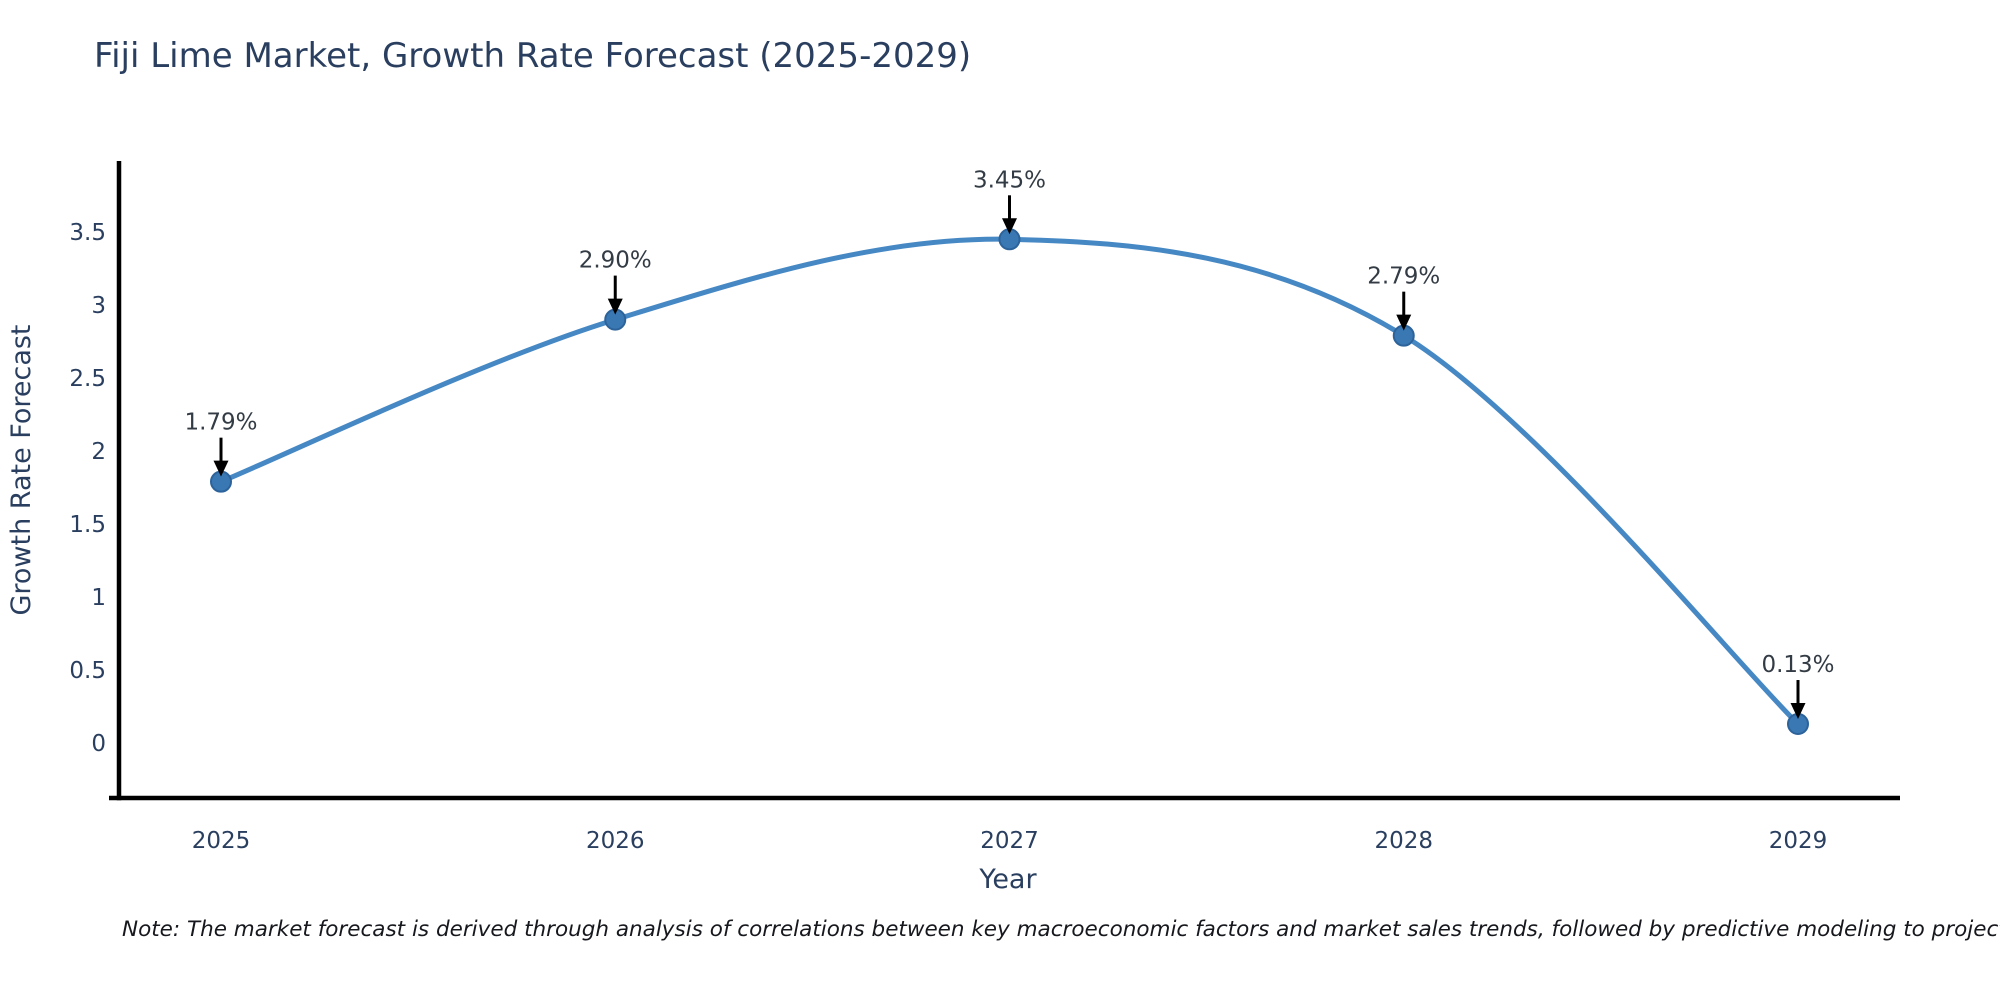  I want to click on point-annotation-label: 2.90%, so click(615, 261).